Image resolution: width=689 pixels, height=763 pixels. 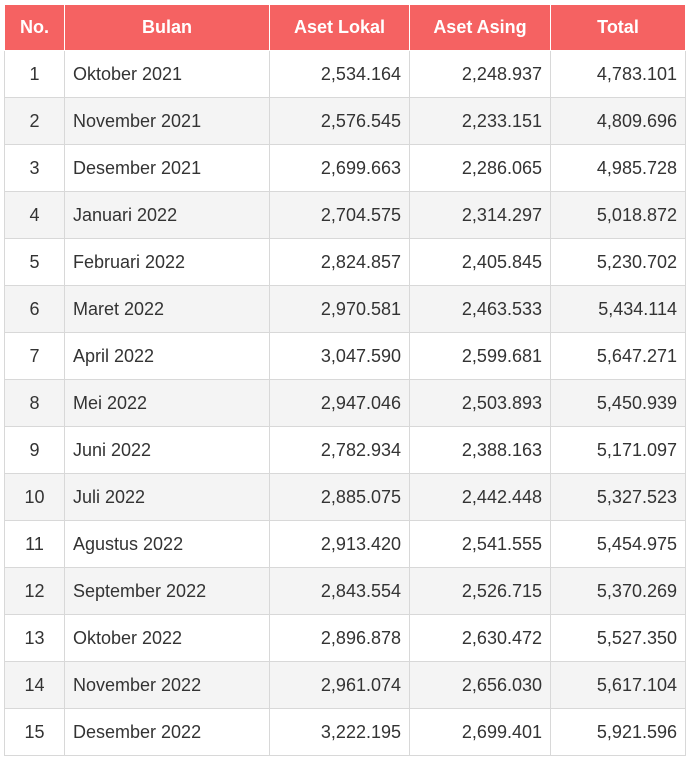 What do you see at coordinates (34, 591) in the screenshot?
I see `row-number-cell: 12` at bounding box center [34, 591].